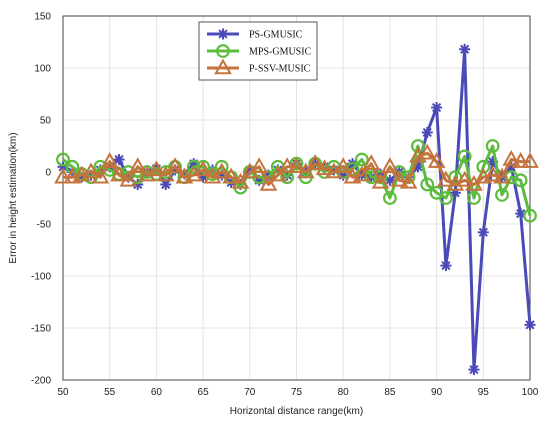  I want to click on x-tick-label: 85, so click(390, 392).